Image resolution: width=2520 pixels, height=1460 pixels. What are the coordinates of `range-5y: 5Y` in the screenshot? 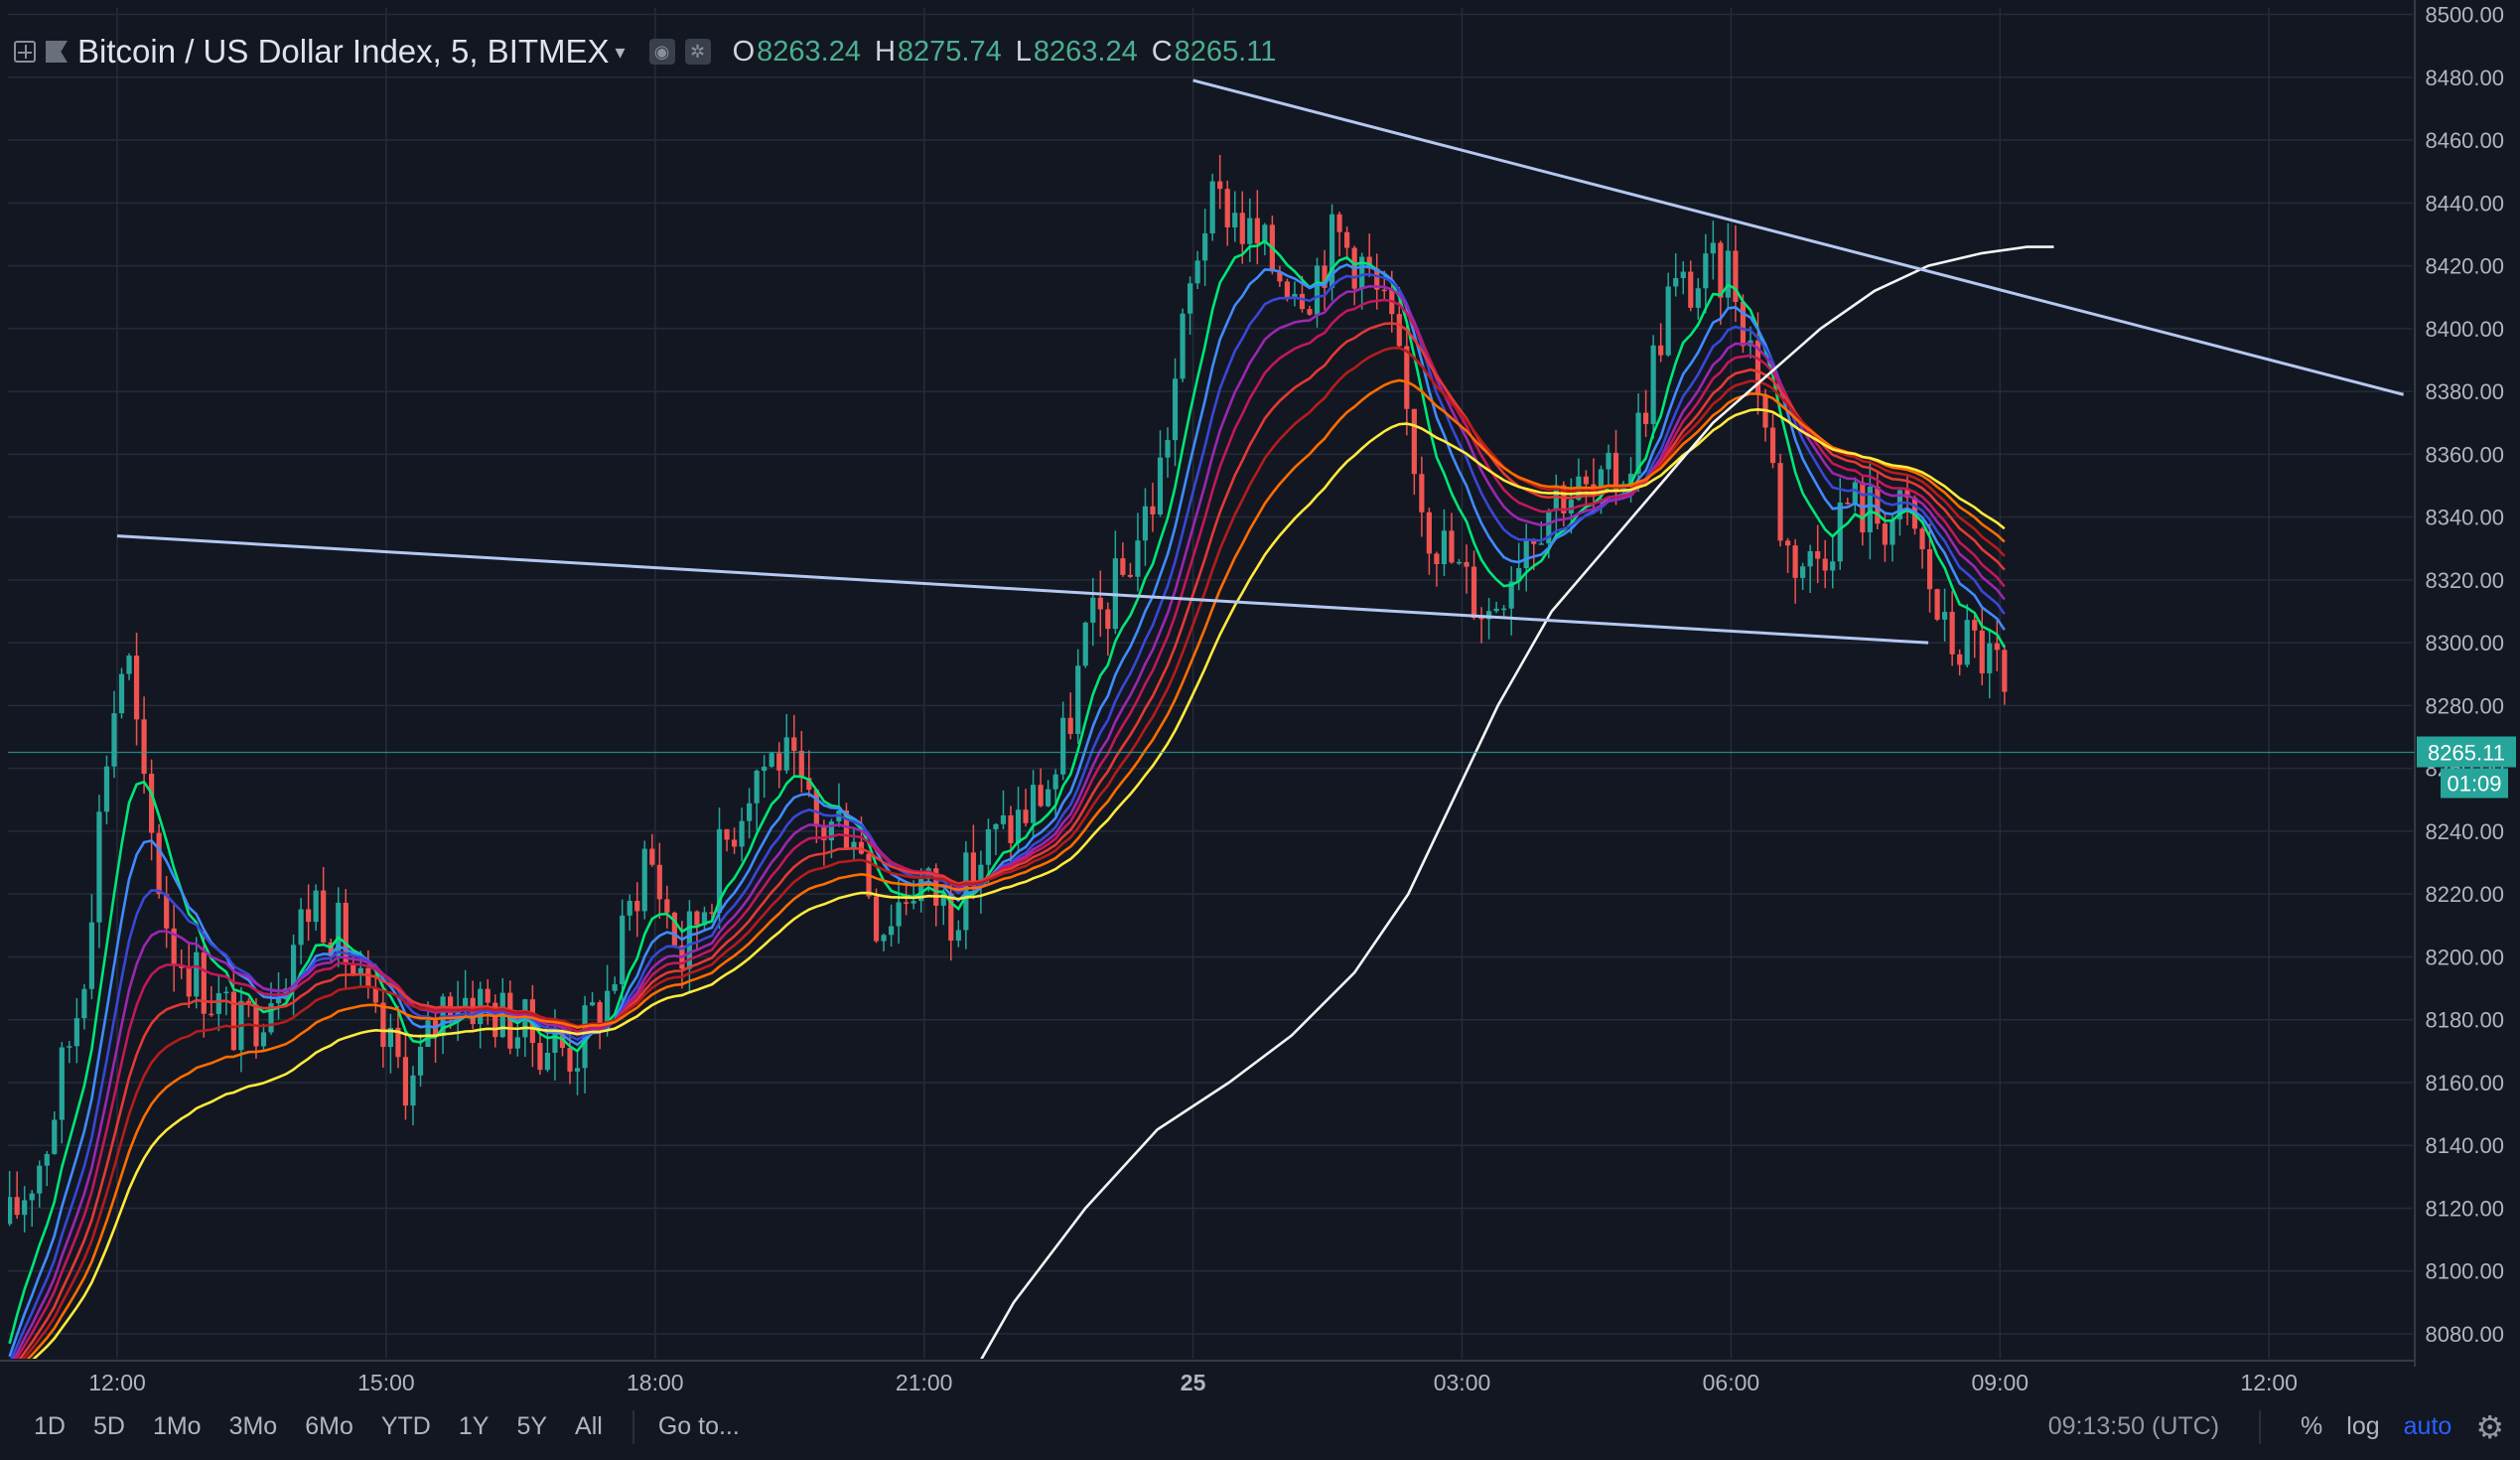 It's located at (532, 1426).